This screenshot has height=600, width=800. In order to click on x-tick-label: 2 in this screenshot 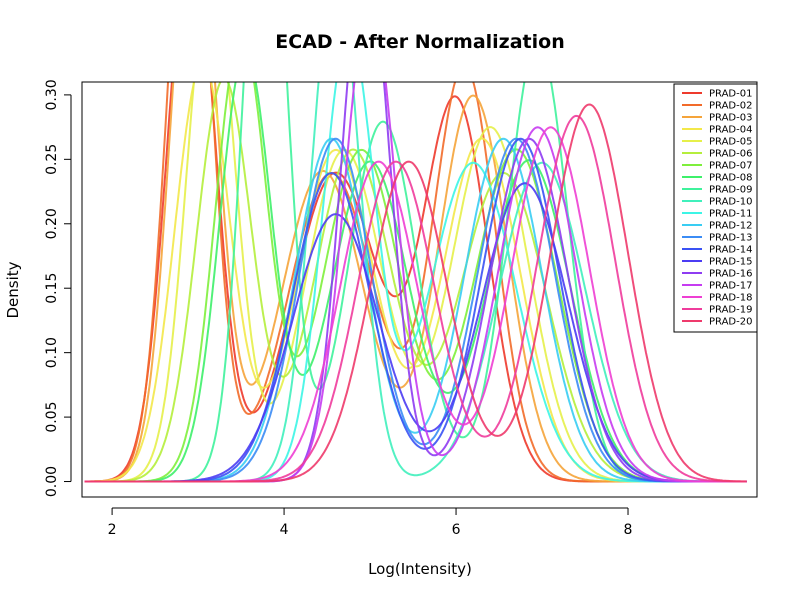, I will do `click(112, 530)`.